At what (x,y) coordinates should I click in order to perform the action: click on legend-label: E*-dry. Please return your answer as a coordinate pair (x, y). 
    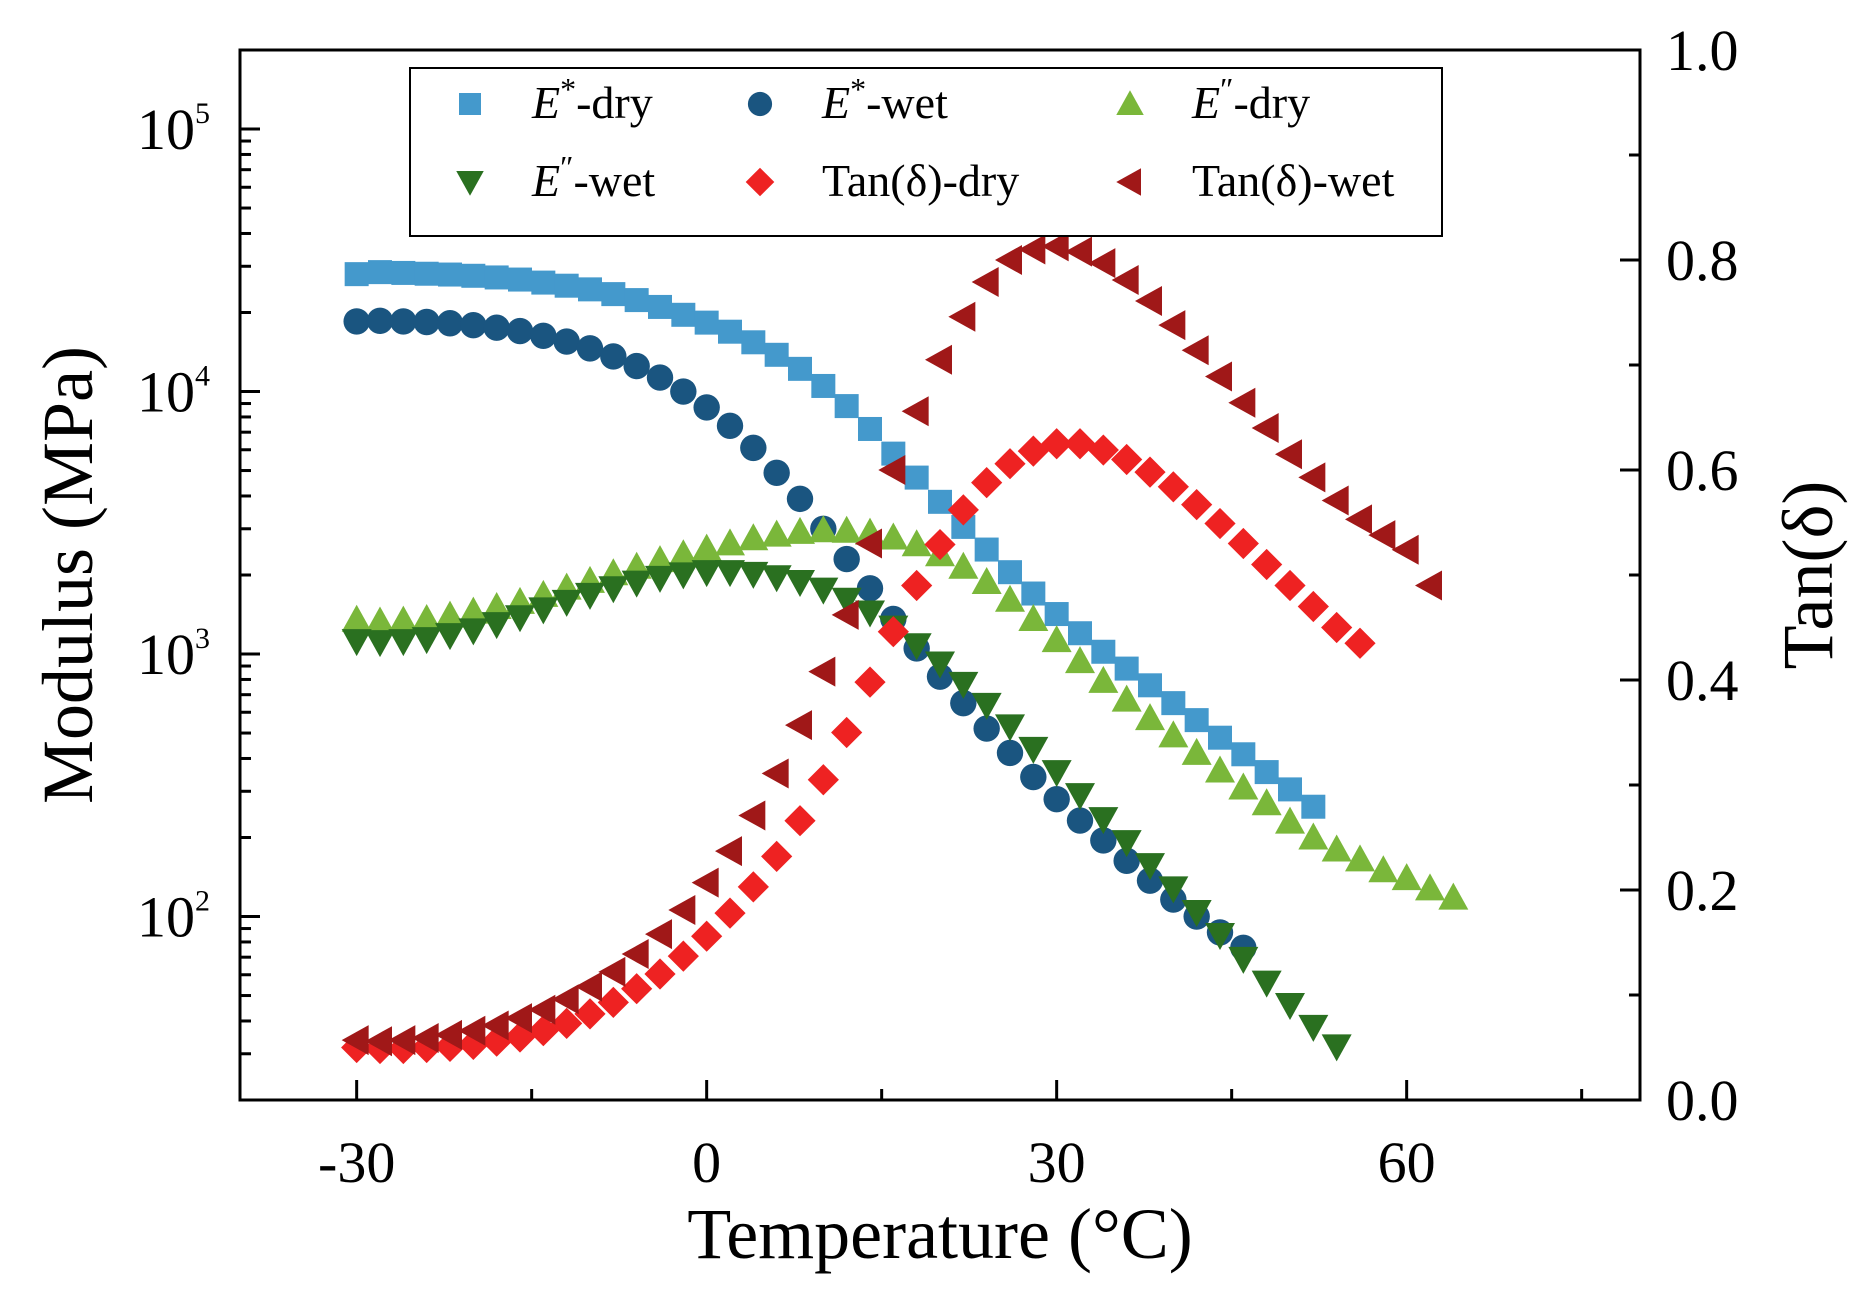
    Looking at the image, I should click on (592, 99).